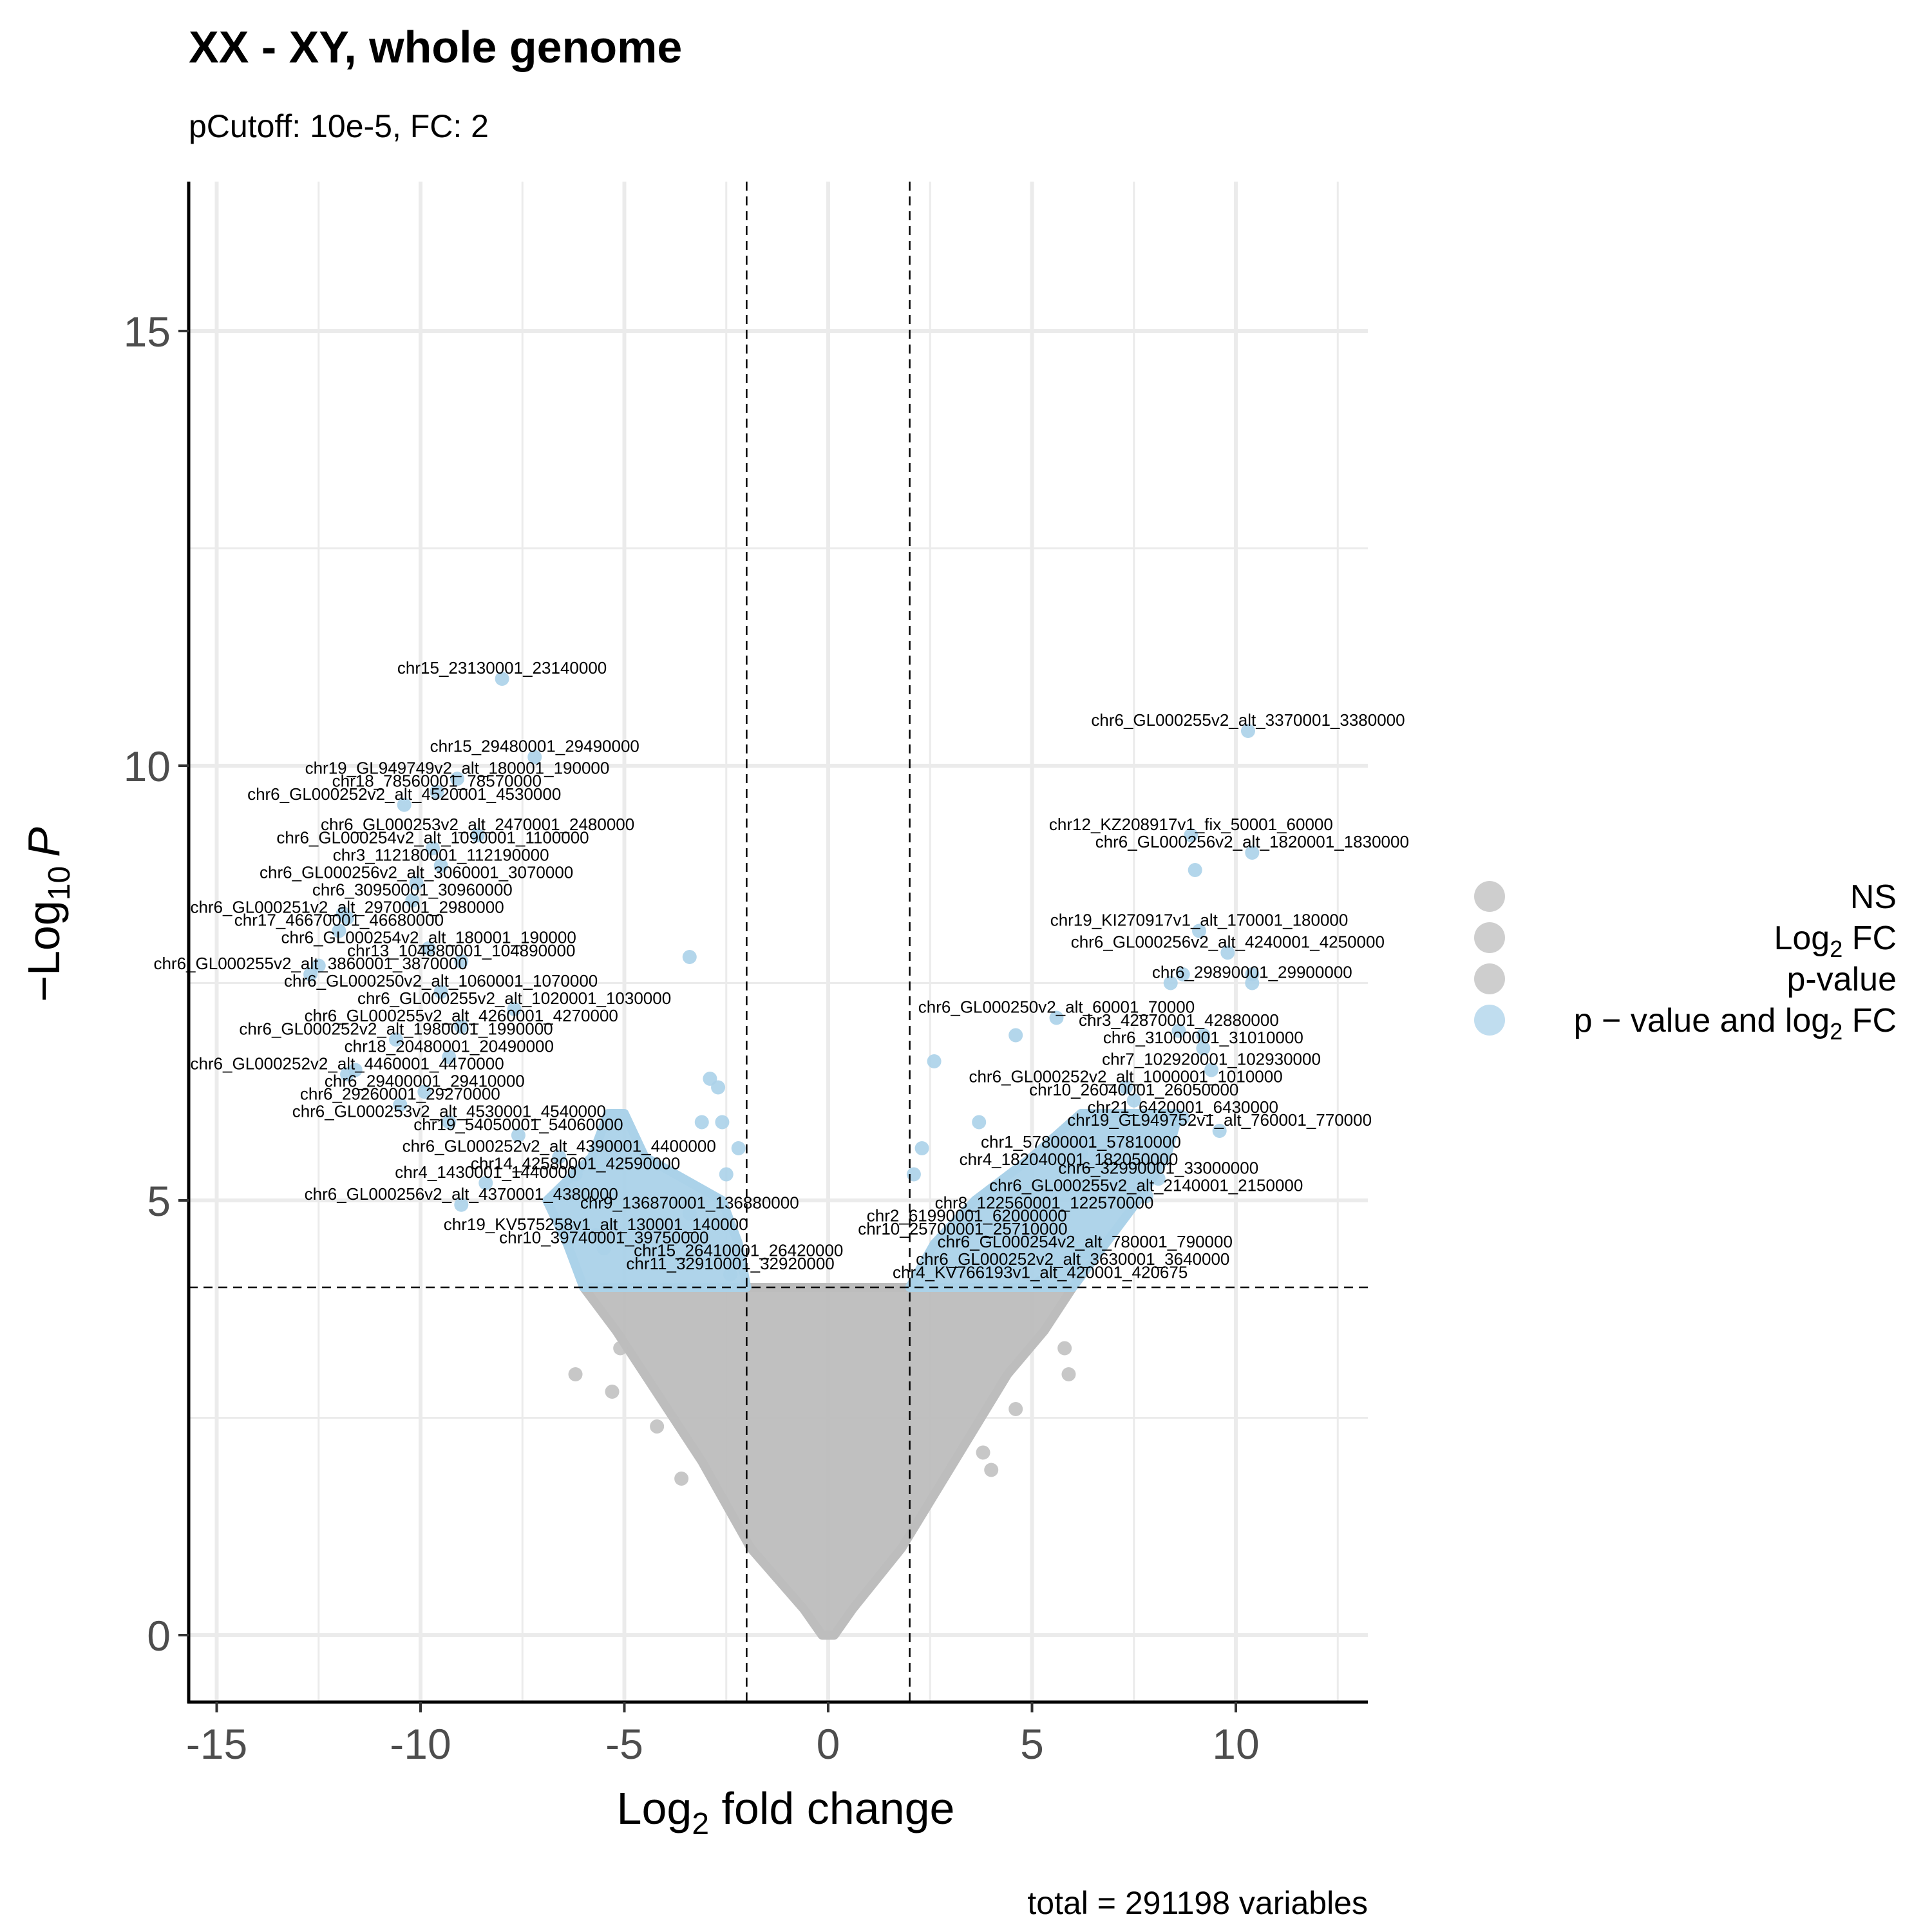 Image resolution: width=1932 pixels, height=1932 pixels. What do you see at coordinates (1085, 1241) in the screenshot?
I see `point-label: chr6_GL000254v2_alt_780001_790000` at bounding box center [1085, 1241].